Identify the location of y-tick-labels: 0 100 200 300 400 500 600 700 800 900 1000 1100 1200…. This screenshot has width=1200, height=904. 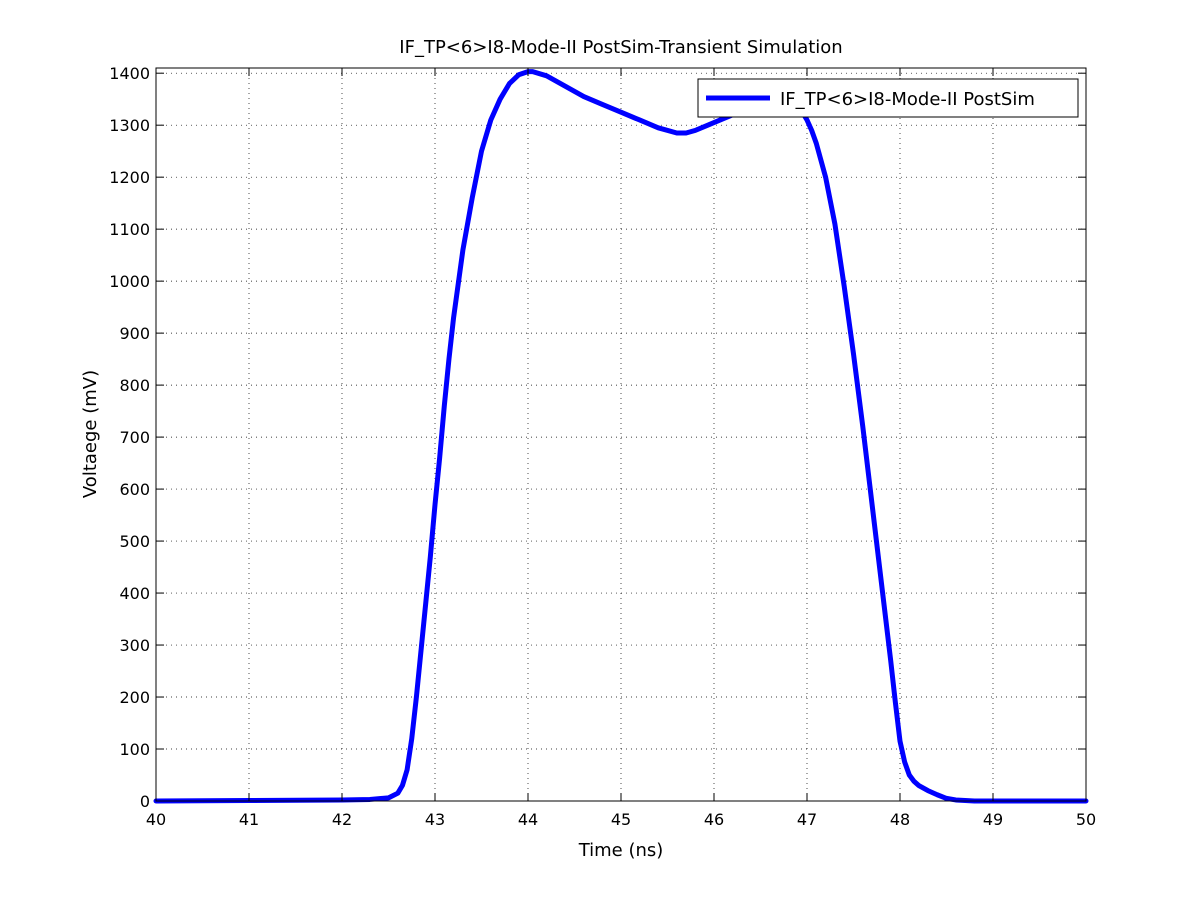
(129, 437).